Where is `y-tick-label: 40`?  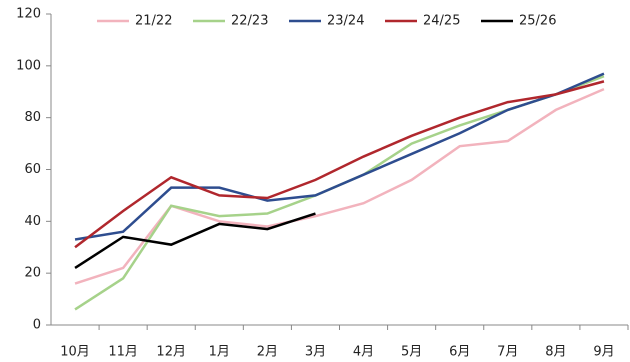
y-tick-label: 40 is located at coordinates (32, 221).